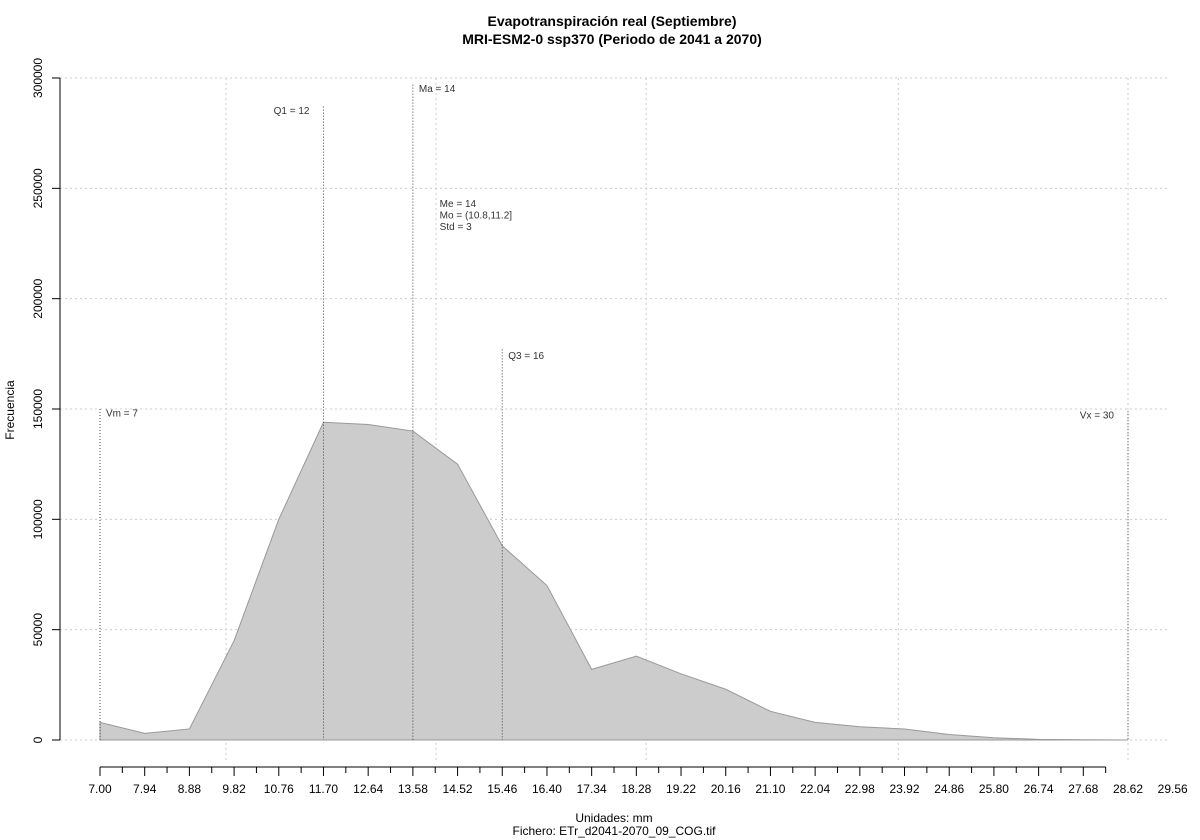 Image resolution: width=1200 pixels, height=840 pixels. Describe the element at coordinates (190, 789) in the screenshot. I see `x-tick-label-2: 8.88` at that location.